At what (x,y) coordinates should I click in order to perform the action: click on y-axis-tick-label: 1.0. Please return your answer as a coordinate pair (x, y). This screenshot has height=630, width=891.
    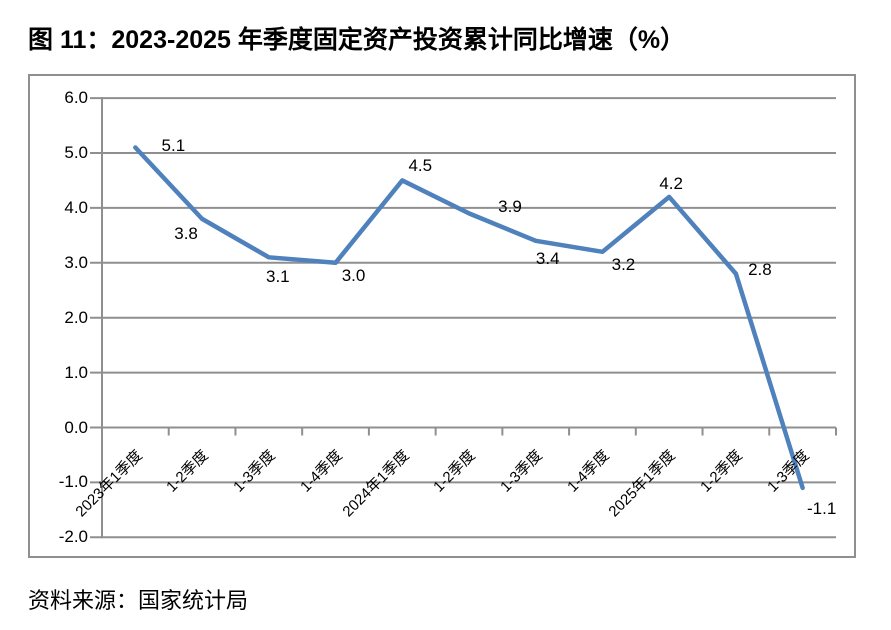
    Looking at the image, I should click on (76, 372).